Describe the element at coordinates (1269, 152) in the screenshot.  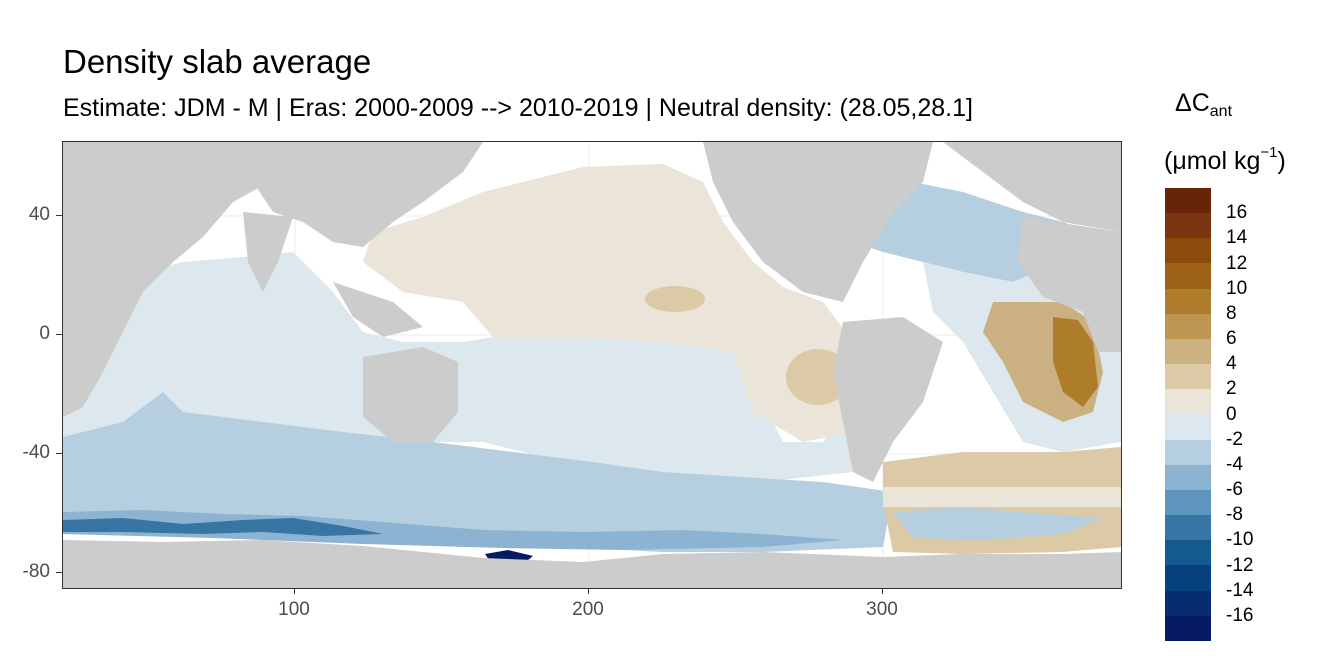
I see `legend-unit-exp: −1` at that location.